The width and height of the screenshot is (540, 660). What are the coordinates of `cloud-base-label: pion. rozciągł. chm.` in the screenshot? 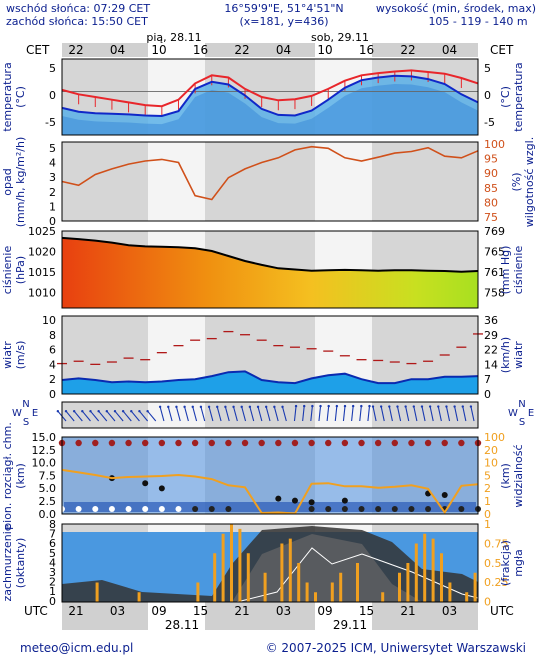 It's located at (7, 476).